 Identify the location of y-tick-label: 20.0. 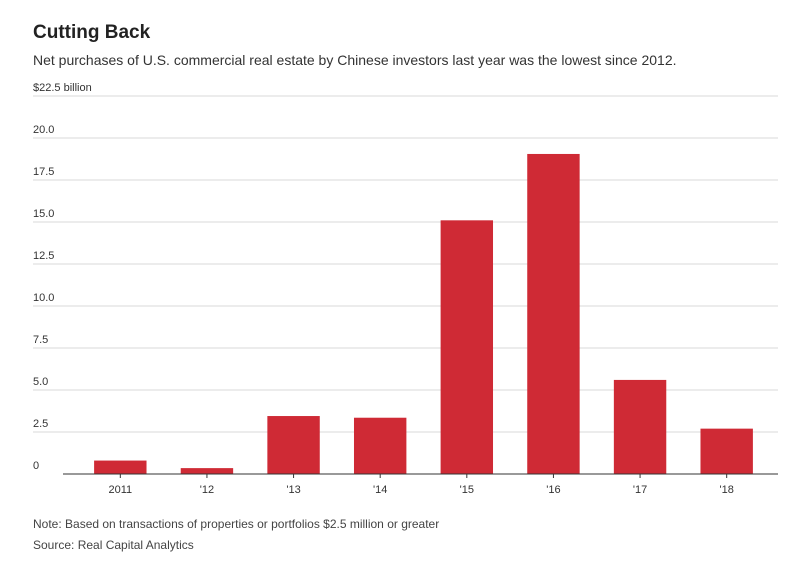
(43, 130).